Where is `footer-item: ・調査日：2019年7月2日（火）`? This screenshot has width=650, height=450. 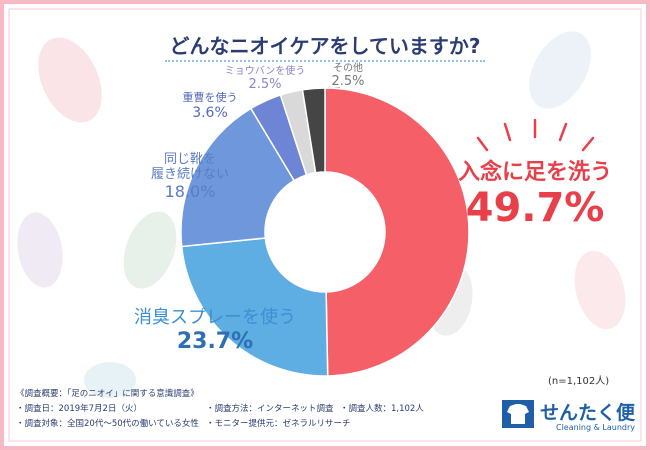 footer-item: ・調査日：2019年7月2日（火） is located at coordinates (79, 409).